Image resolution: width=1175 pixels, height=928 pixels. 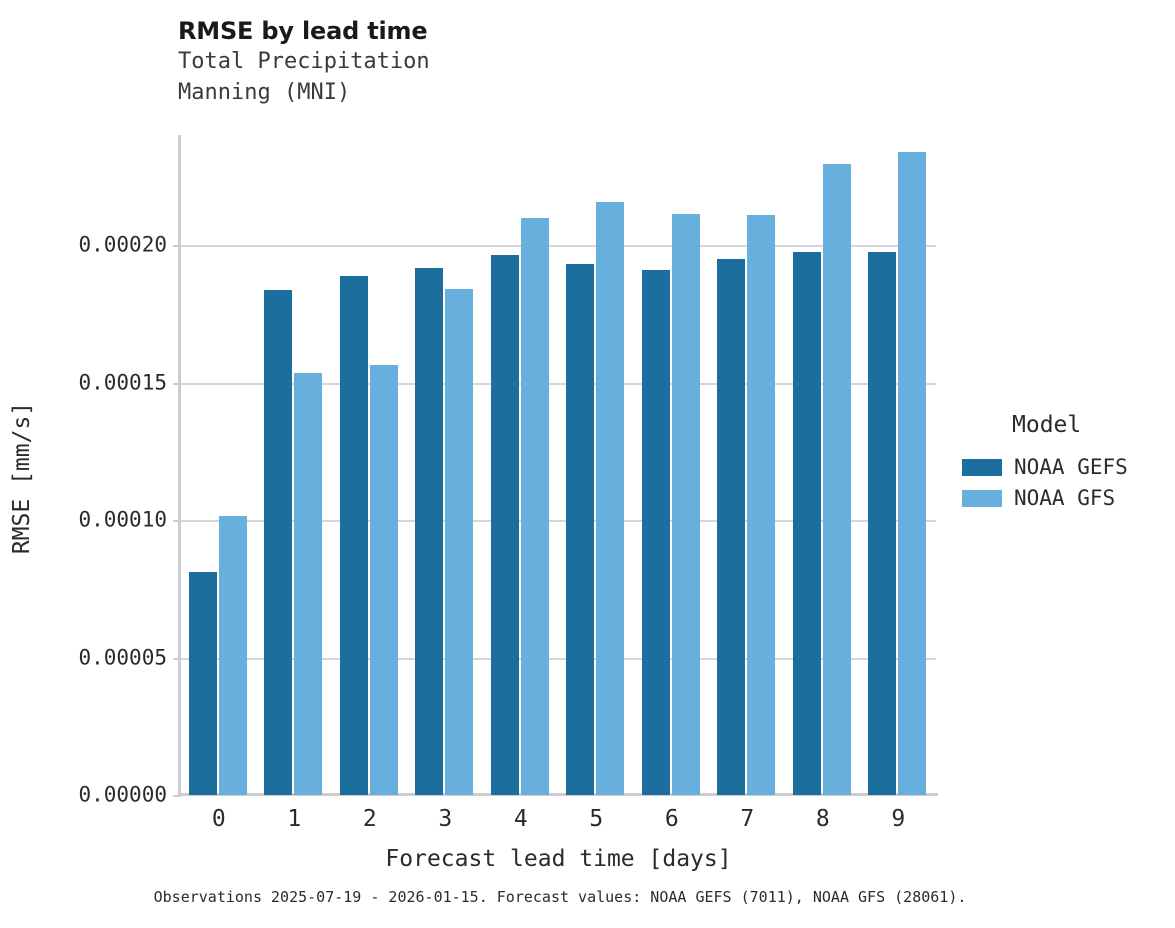 I want to click on legend-item-label: NOAA GEFS, so click(x=1071, y=467).